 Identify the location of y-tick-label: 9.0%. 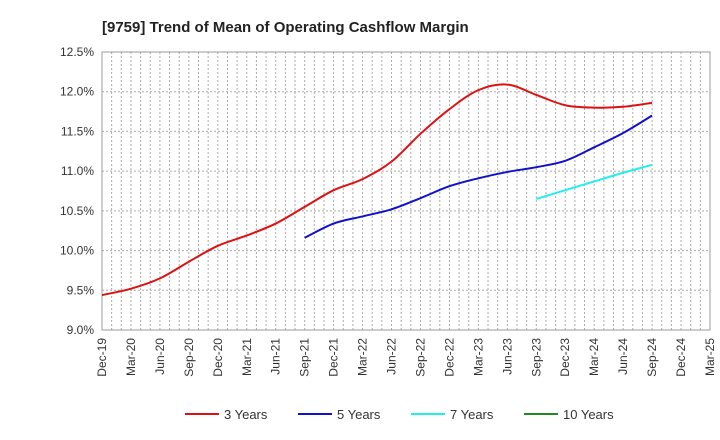
(81, 330).